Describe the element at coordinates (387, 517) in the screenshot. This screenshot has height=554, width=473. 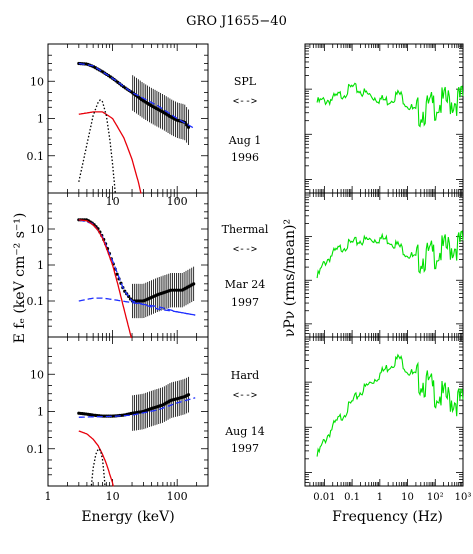
I see `right-x-axis-label: Frequency (Hz)` at that location.